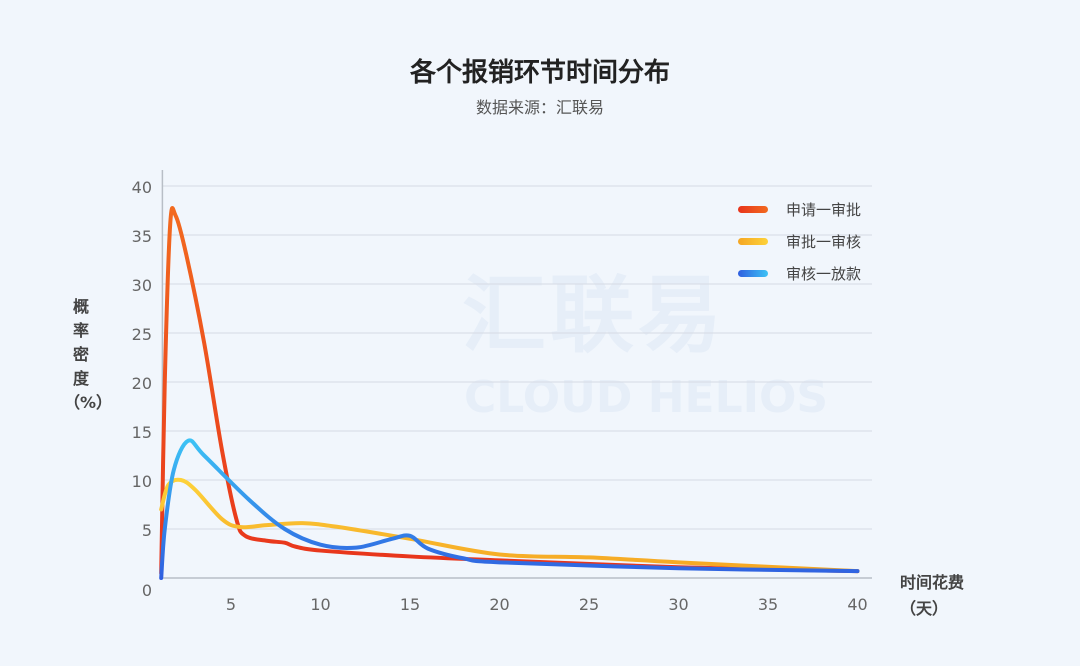 The image size is (1080, 666). I want to click on legend-item: 申请一审批, so click(799, 209).